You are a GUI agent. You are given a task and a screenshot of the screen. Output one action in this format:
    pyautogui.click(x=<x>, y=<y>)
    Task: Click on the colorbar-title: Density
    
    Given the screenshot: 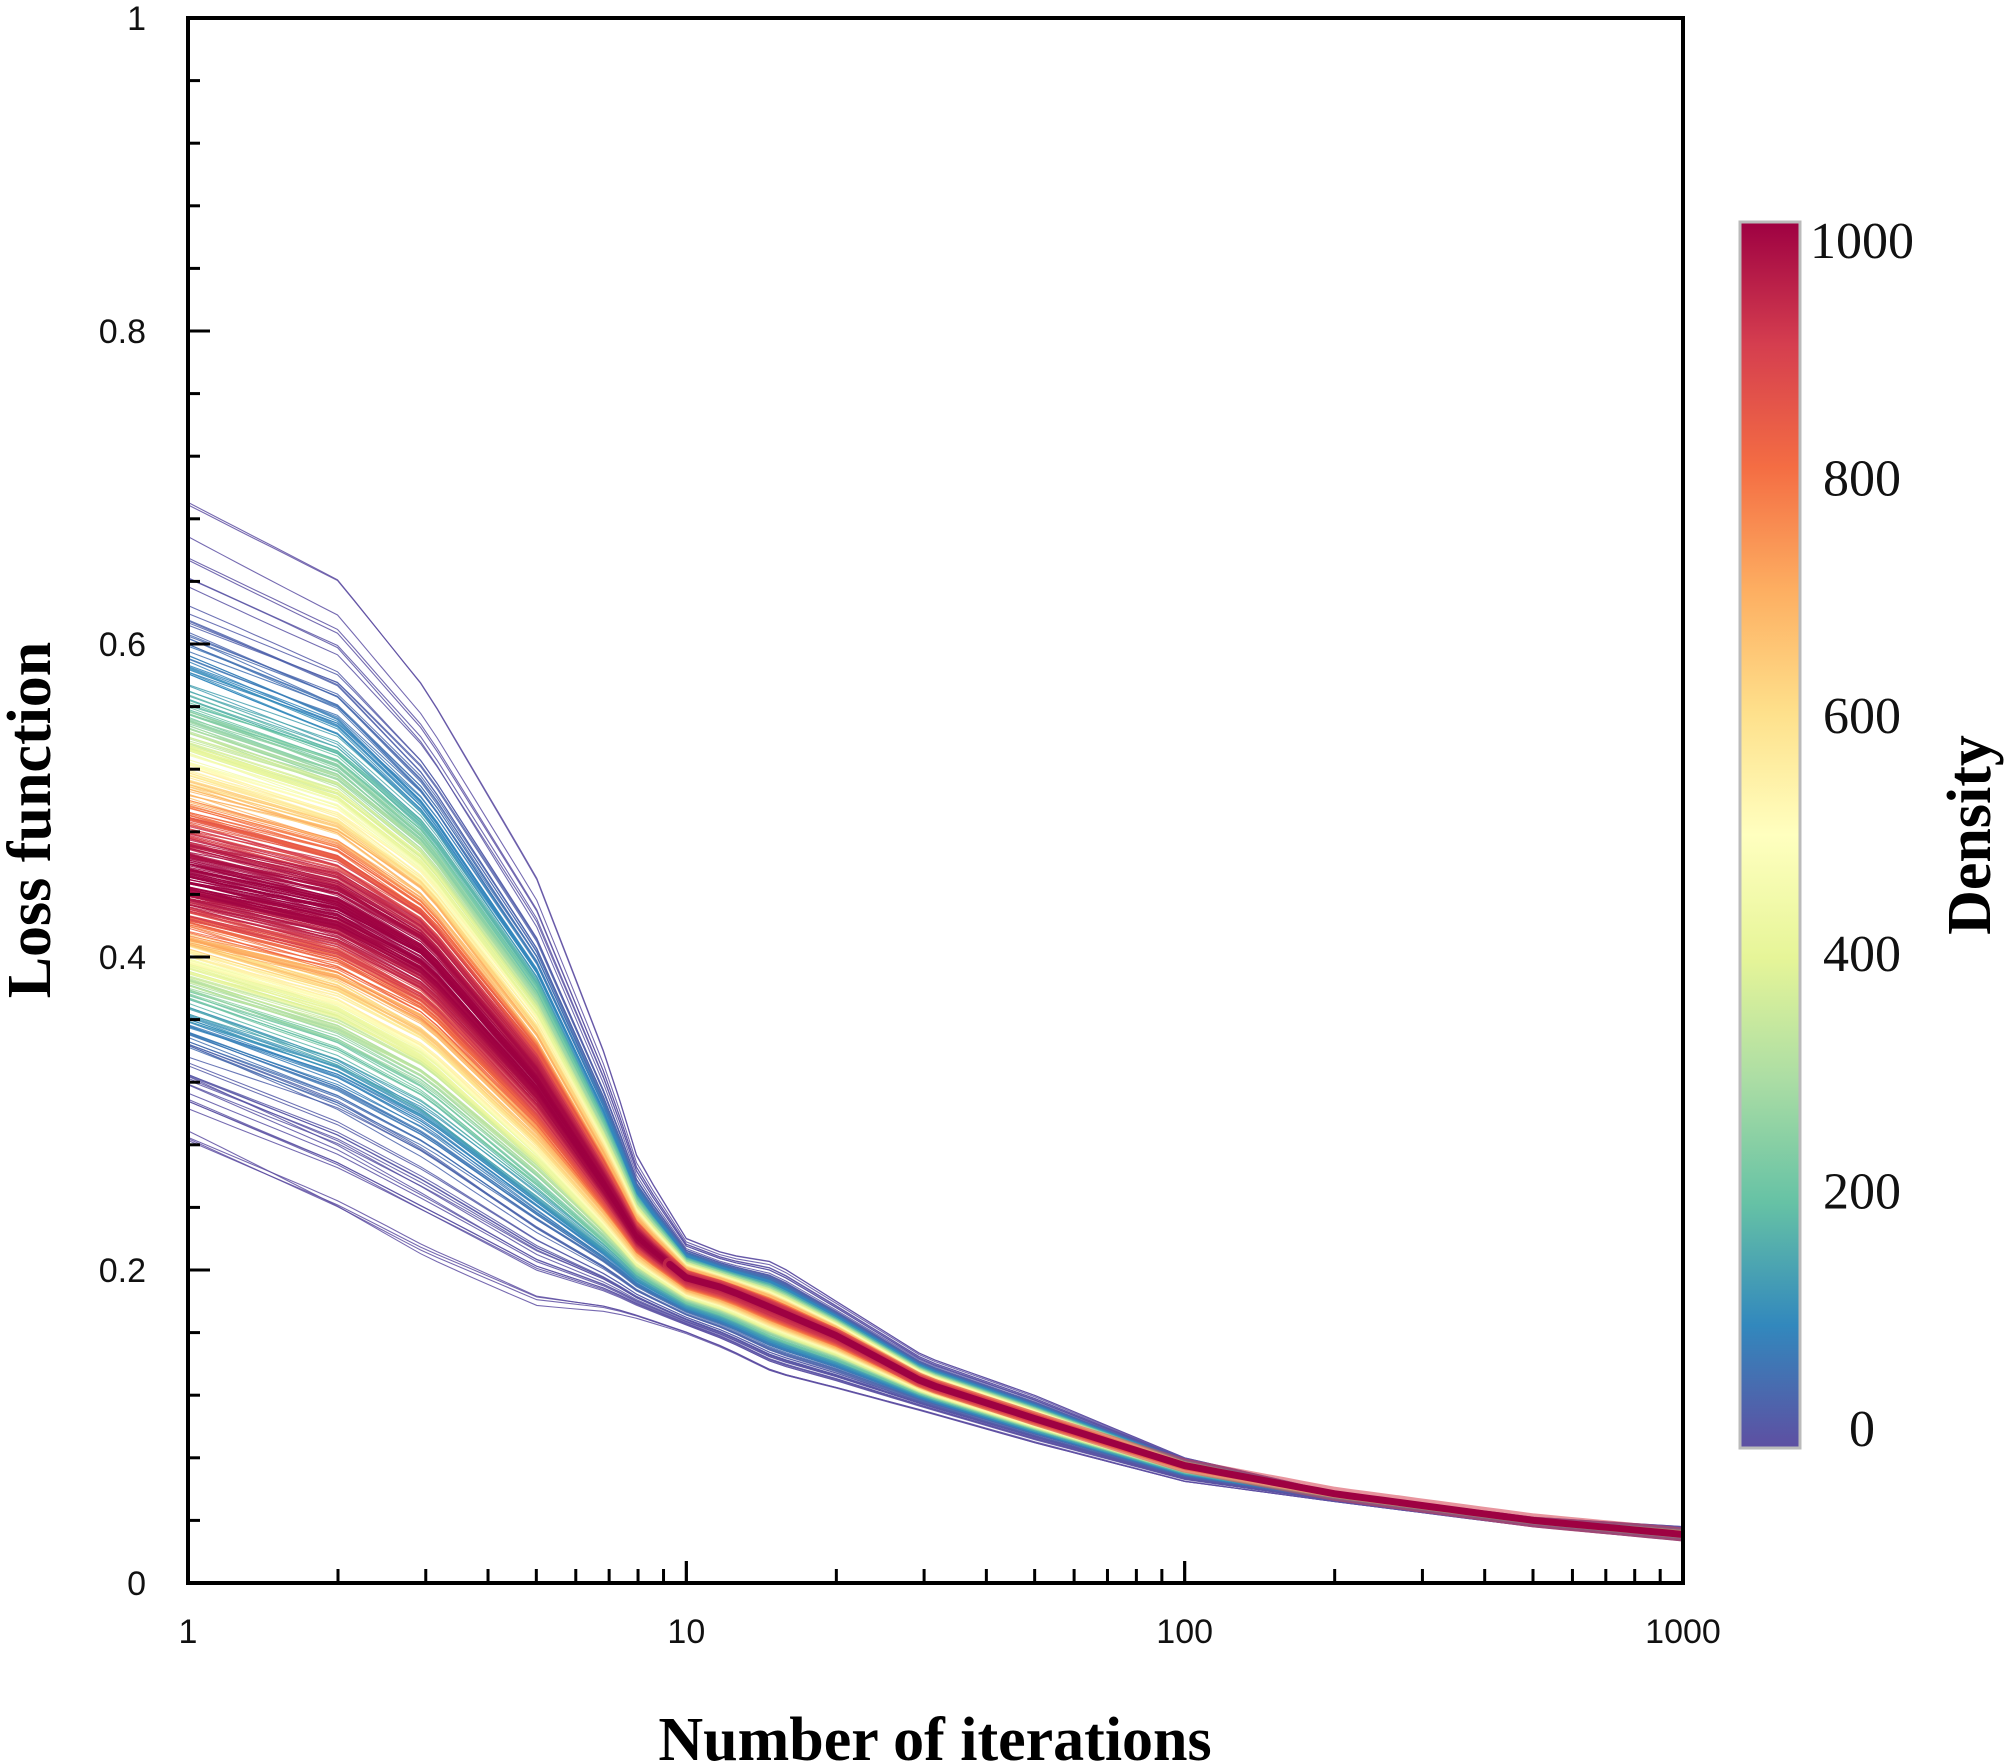 What is the action you would take?
    pyautogui.click(x=1970, y=835)
    